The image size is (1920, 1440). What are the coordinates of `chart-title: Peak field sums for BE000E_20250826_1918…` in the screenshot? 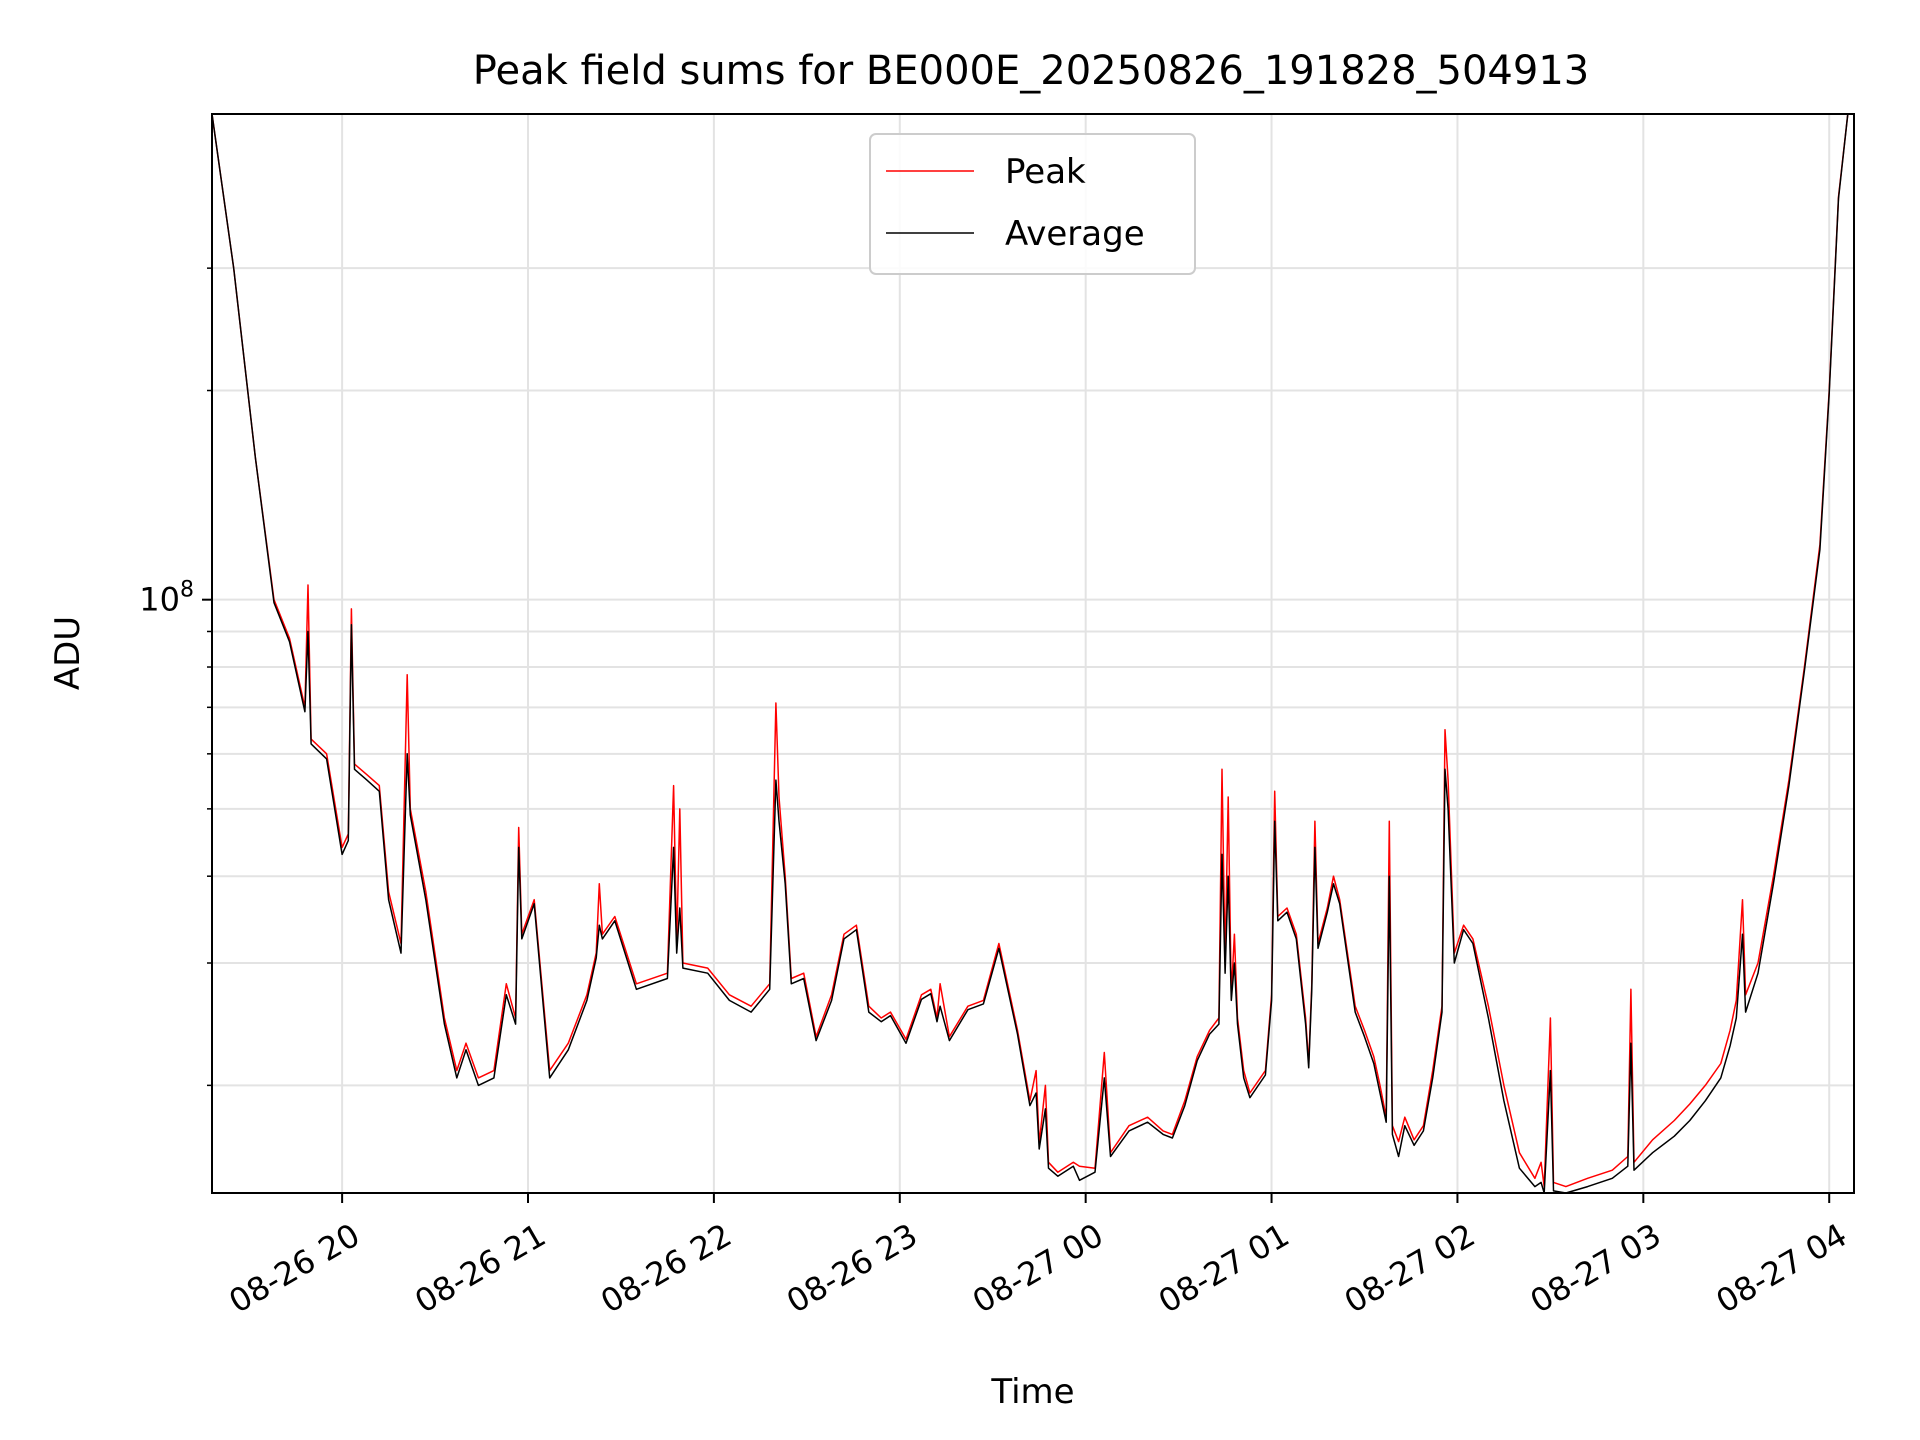 It's located at (1031, 71).